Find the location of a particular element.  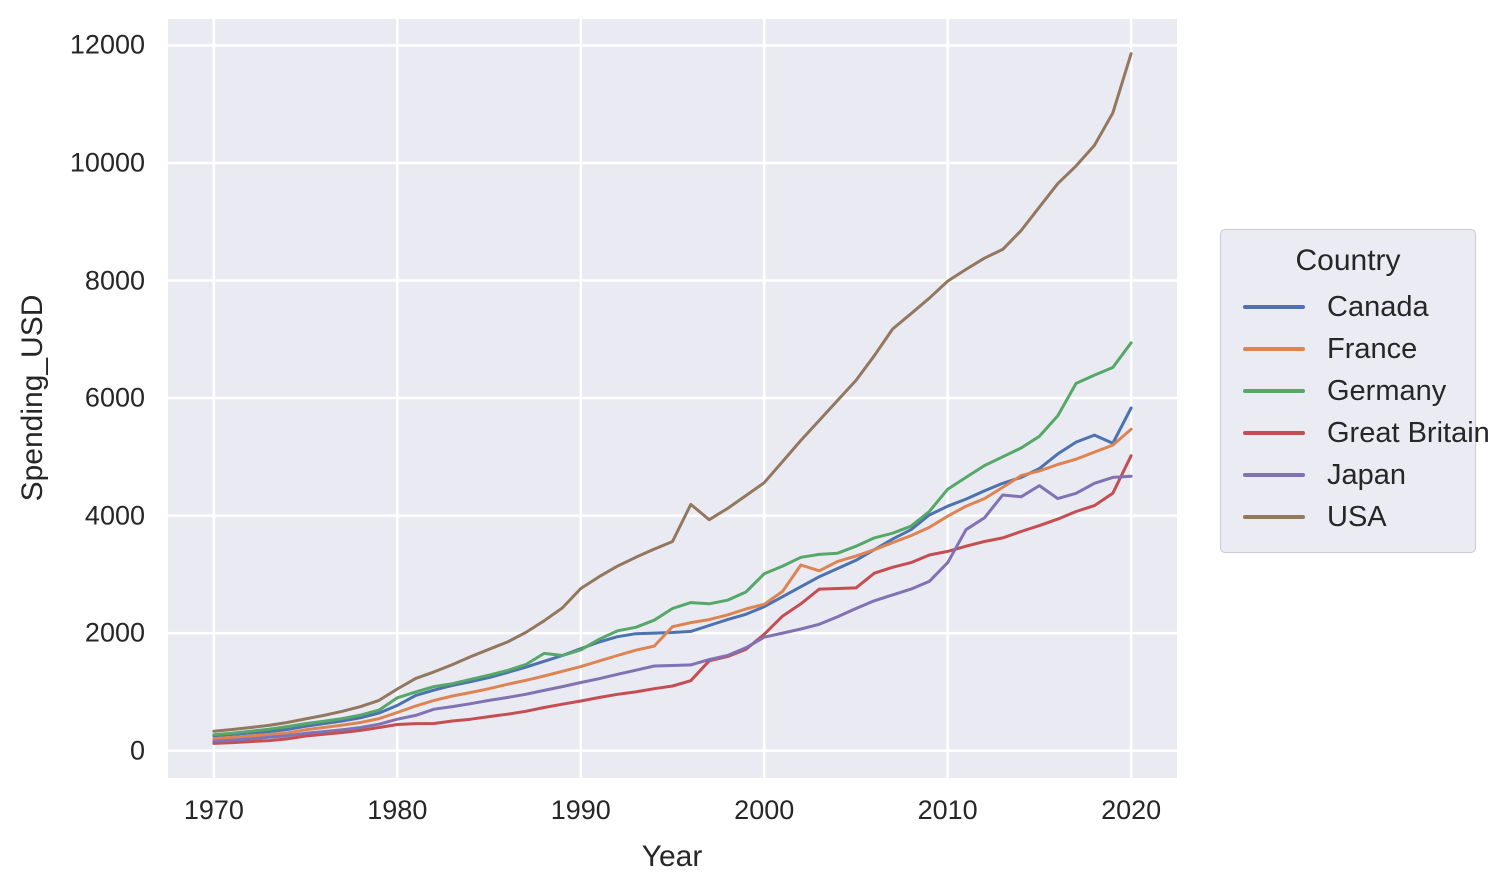

x-tick-label: 2000 is located at coordinates (764, 810).